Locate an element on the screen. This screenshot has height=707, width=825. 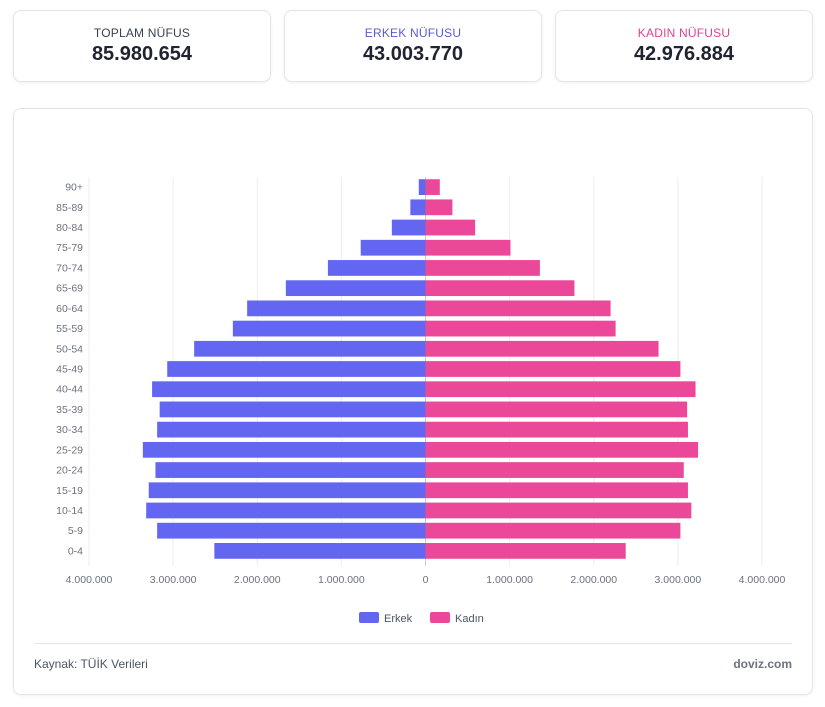
y-tick-label: 90+ is located at coordinates (74, 188).